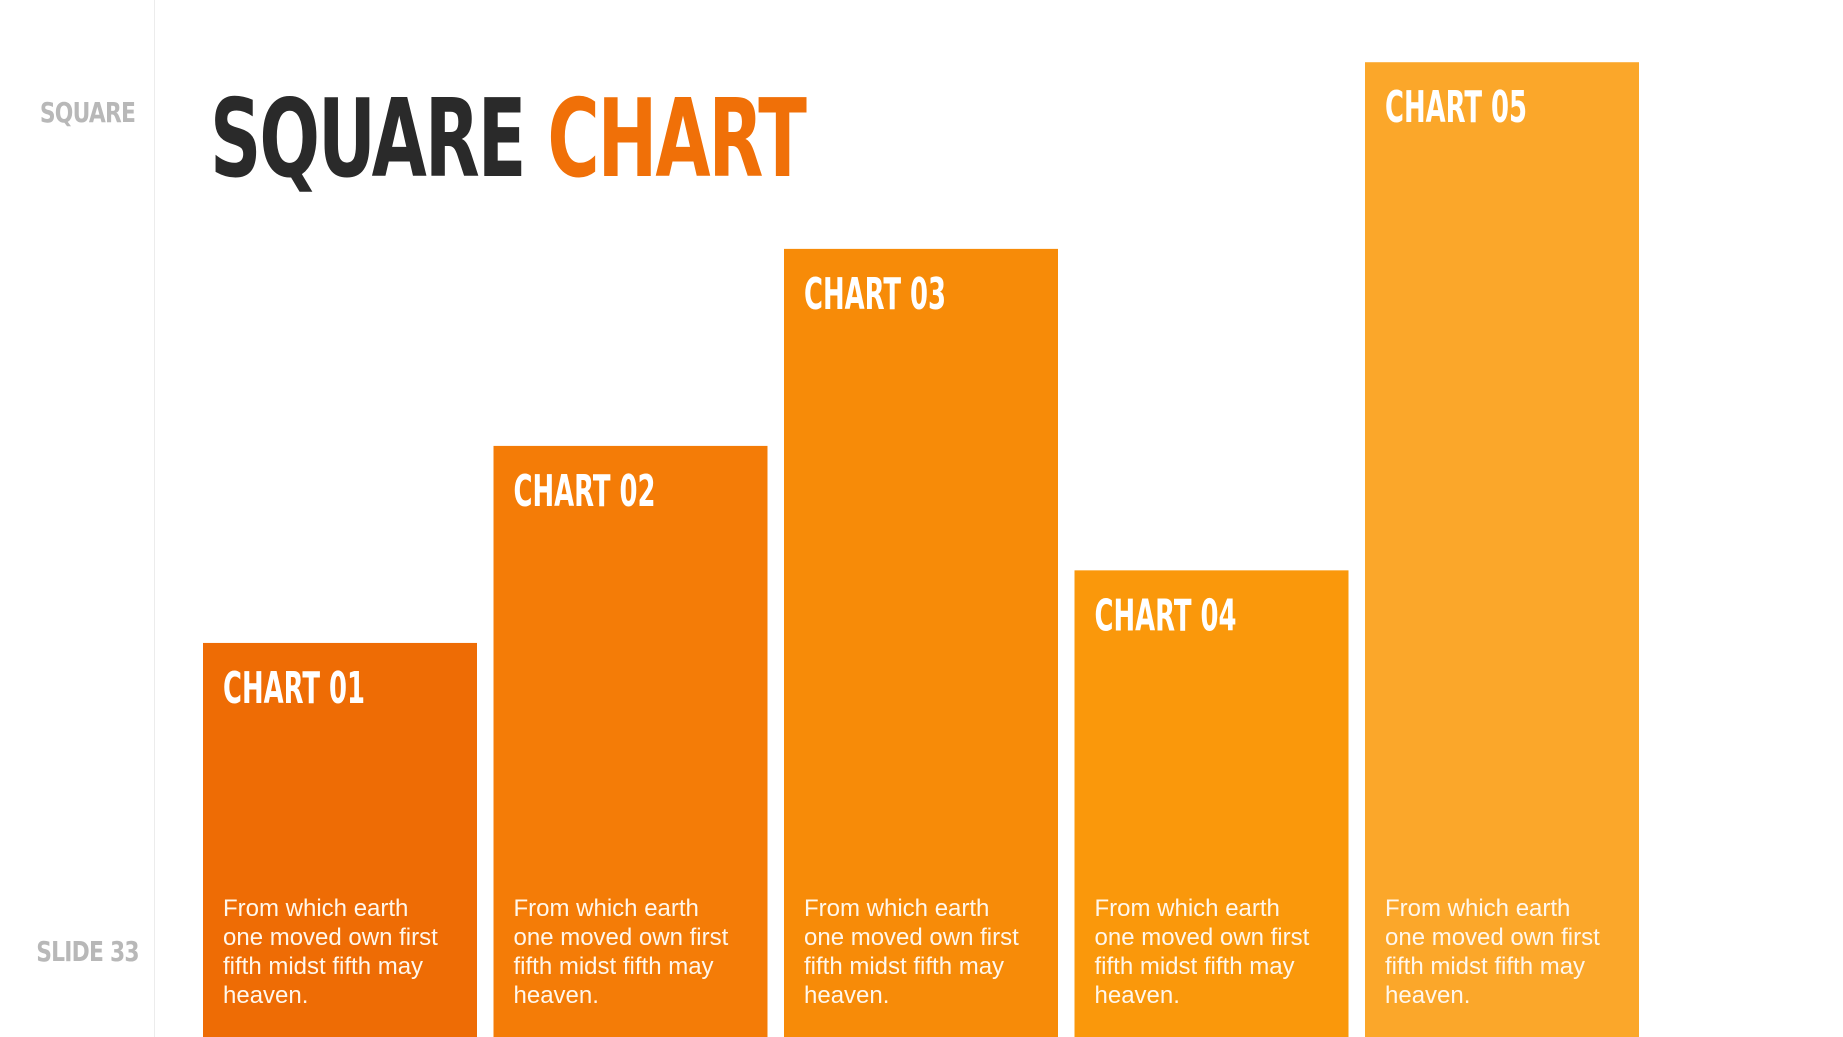 The image size is (1843, 1037). I want to click on page-title: SQUARE CHART, so click(508, 140).